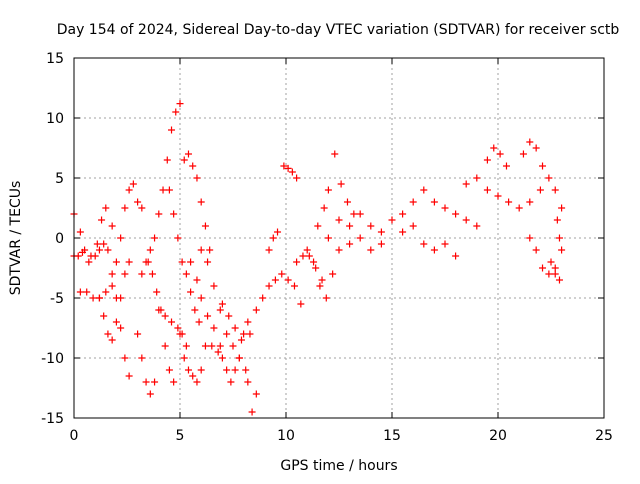 This screenshot has width=640, height=484. Describe the element at coordinates (55, 59) in the screenshot. I see `y-tick-label: 15` at that location.